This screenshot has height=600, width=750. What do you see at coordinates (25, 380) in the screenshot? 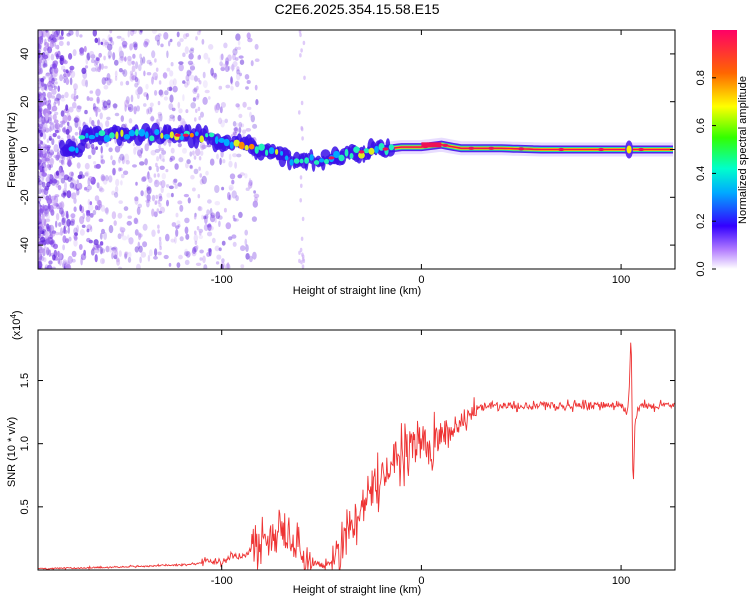
I see `snr-y-tick-label: 1.5` at bounding box center [25, 380].